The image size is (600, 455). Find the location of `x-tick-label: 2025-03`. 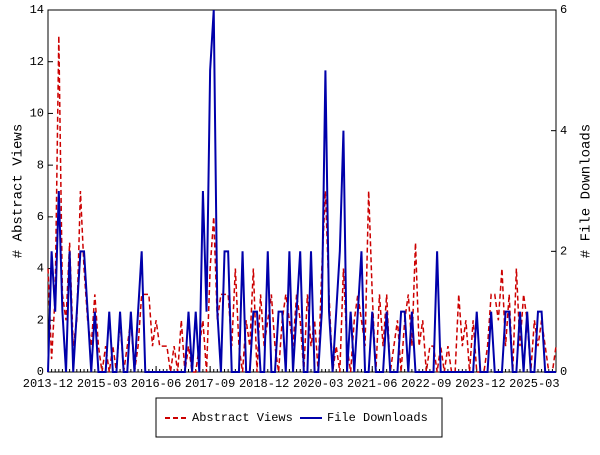

x-tick-label: 2025-03 is located at coordinates (534, 384).